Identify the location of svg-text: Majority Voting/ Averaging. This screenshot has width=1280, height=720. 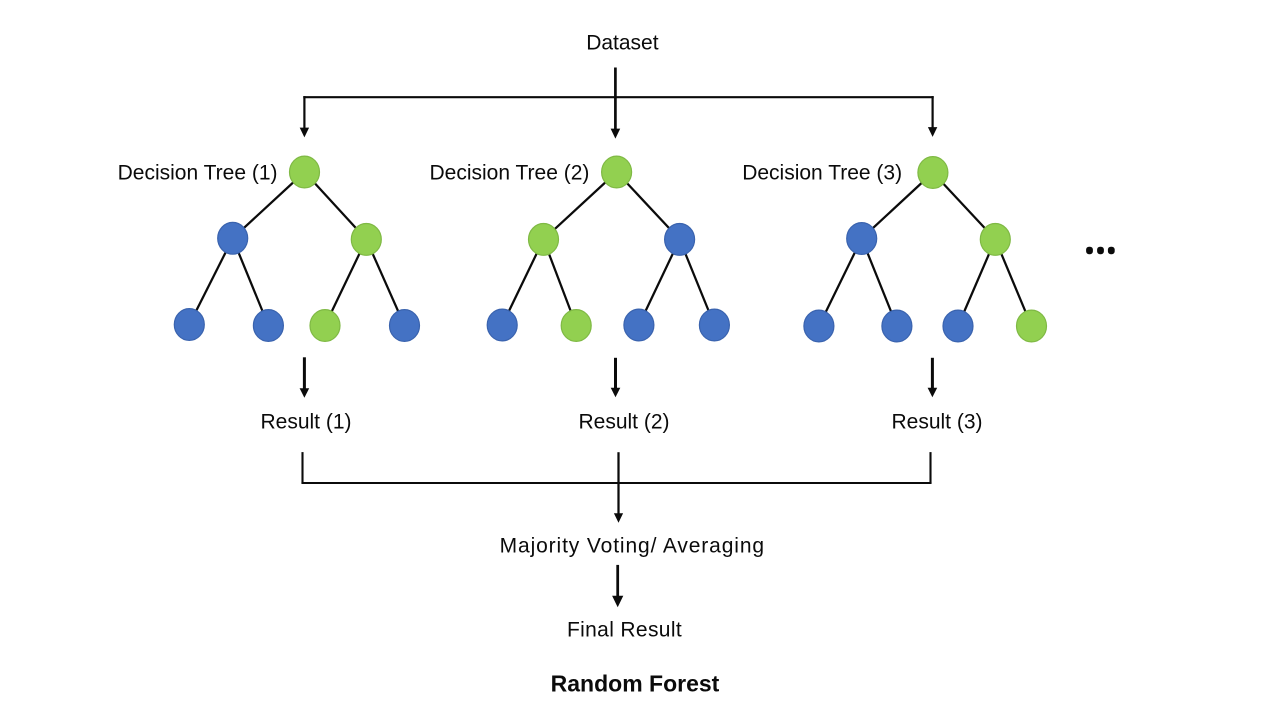
(632, 545).